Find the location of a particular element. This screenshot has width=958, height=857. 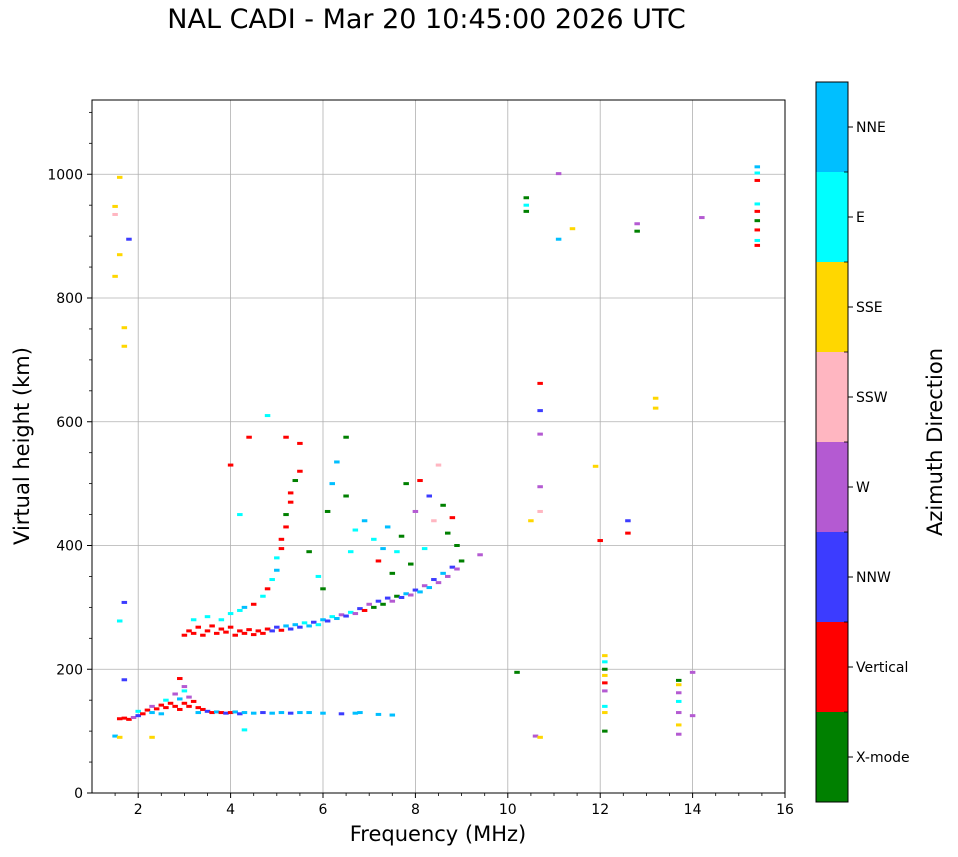

x-tick-label: 12 is located at coordinates (600, 810).